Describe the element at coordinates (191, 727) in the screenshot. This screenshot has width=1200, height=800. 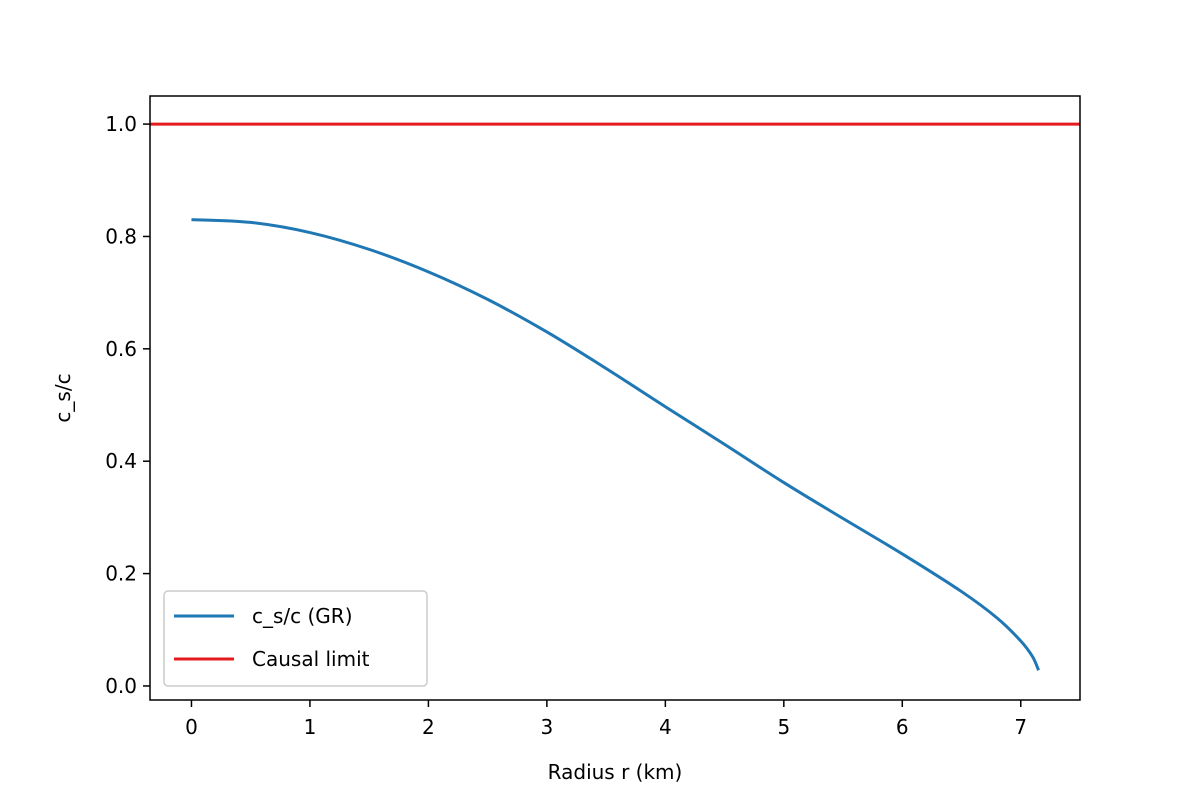
I see `x-tick-label: 0` at that location.